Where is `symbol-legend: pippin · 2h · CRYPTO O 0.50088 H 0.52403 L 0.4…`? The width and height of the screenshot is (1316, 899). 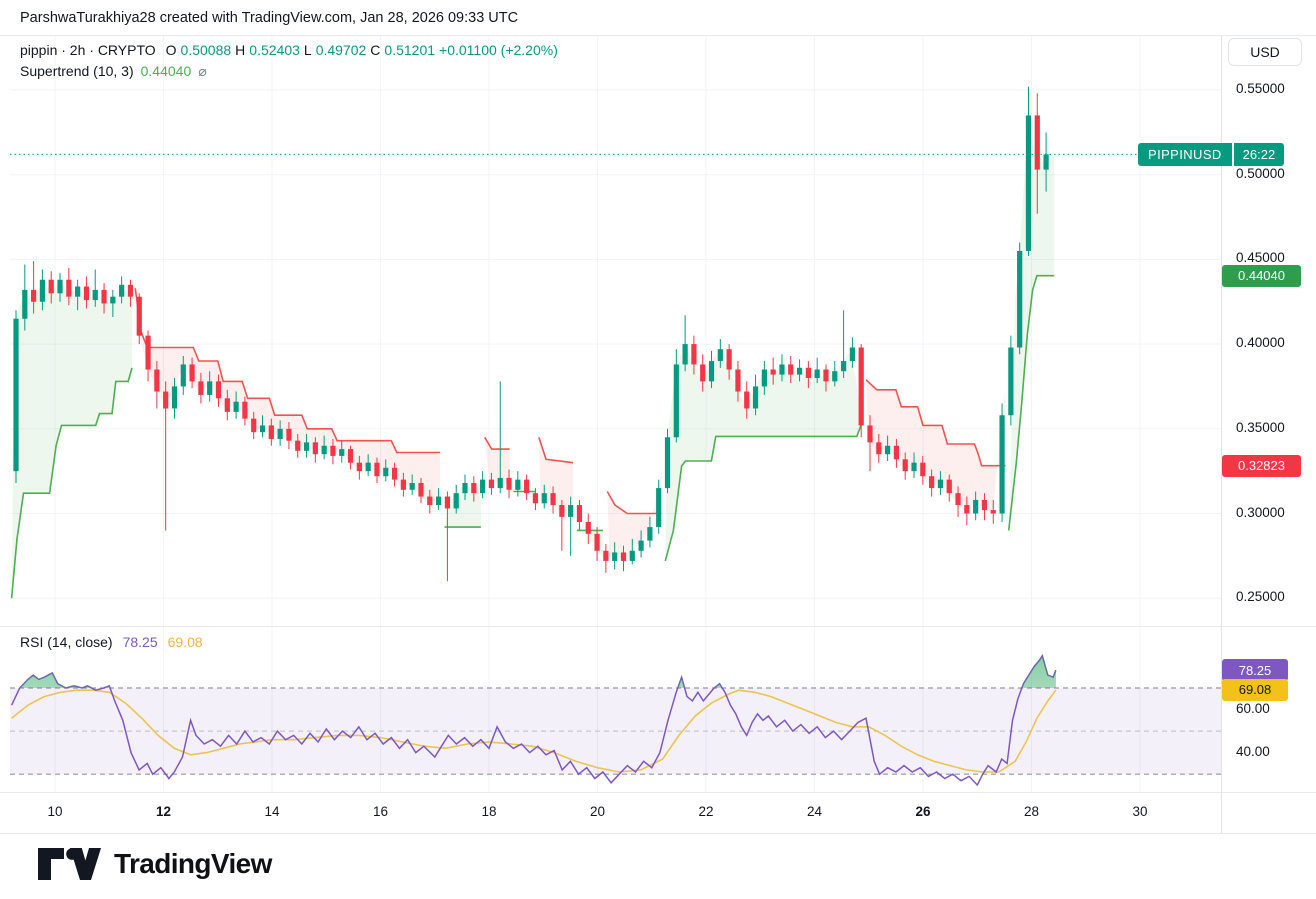
symbol-legend: pippin · 2h · CRYPTO O 0.50088 H 0.52403 L 0.4… is located at coordinates (289, 50).